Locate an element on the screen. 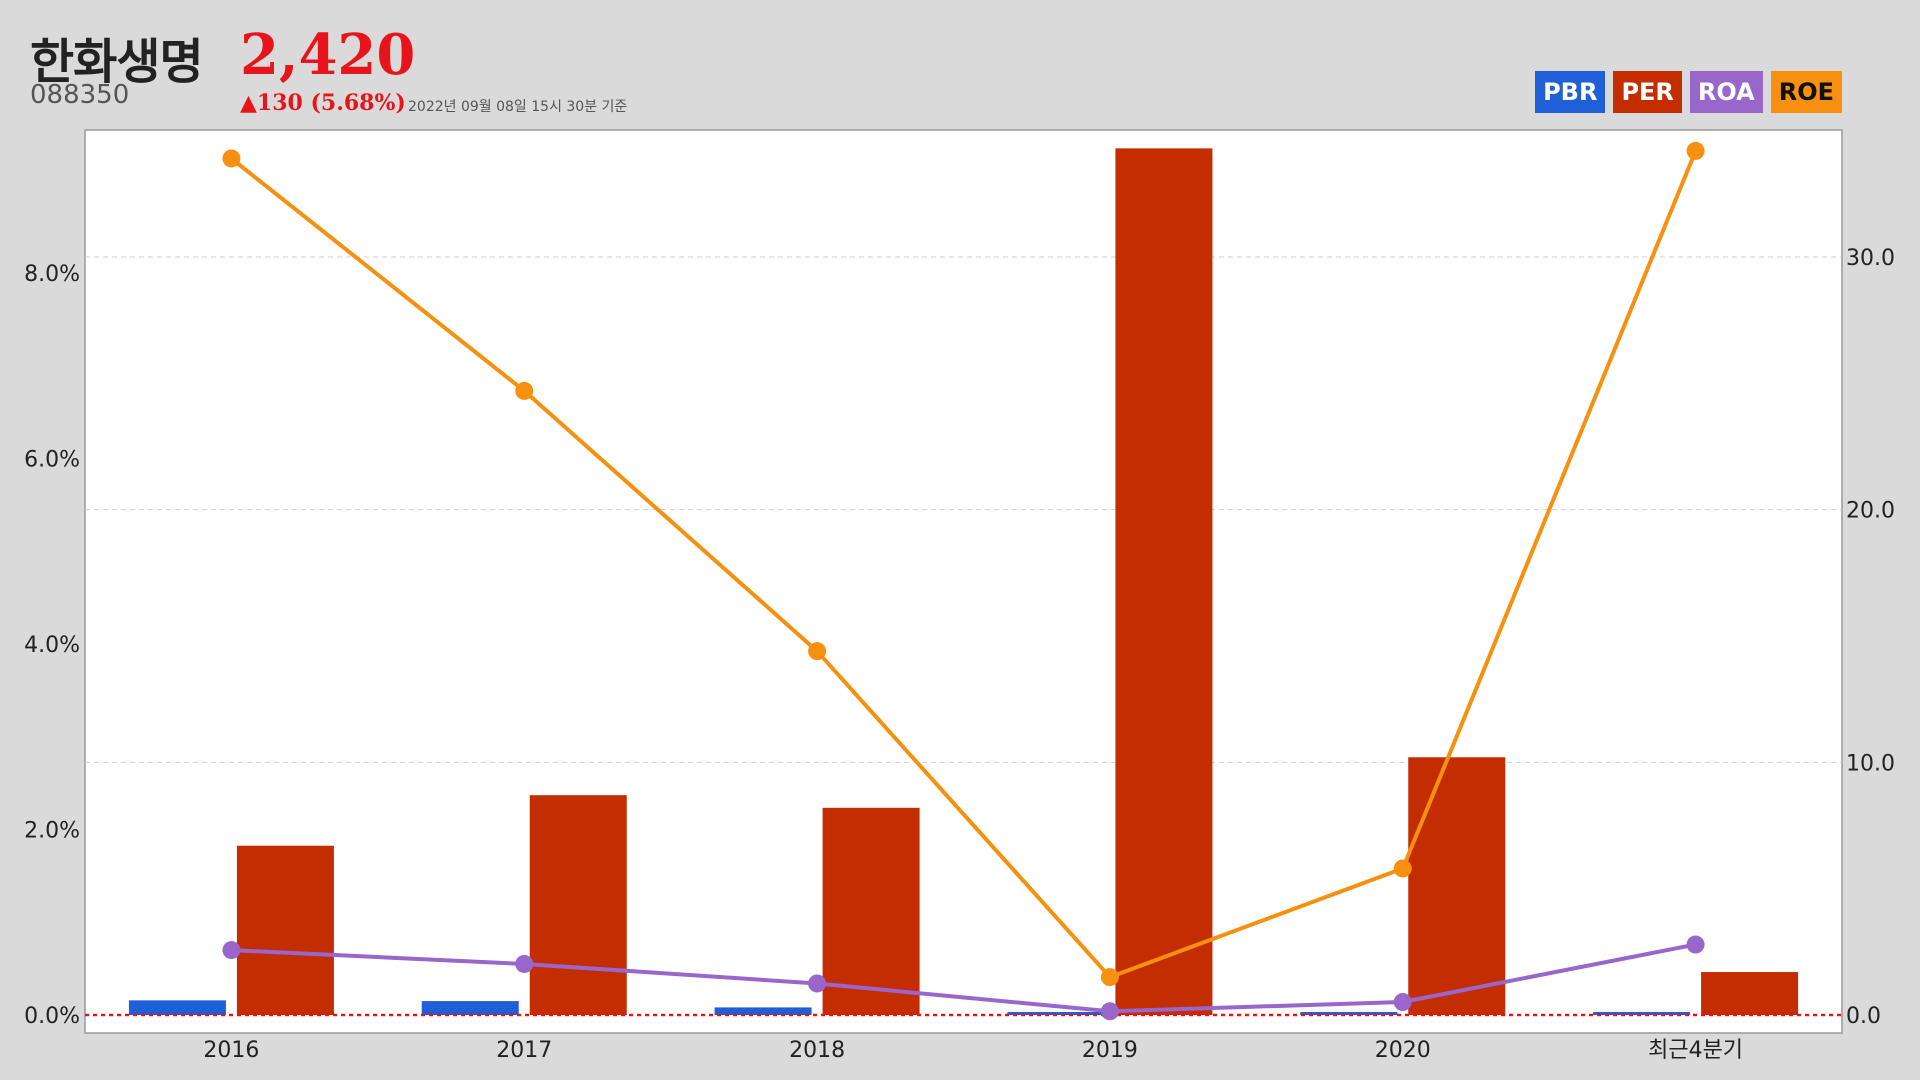 Image resolution: width=1920 pixels, height=1080 pixels. x-tick-label: 2016 is located at coordinates (231, 1050).